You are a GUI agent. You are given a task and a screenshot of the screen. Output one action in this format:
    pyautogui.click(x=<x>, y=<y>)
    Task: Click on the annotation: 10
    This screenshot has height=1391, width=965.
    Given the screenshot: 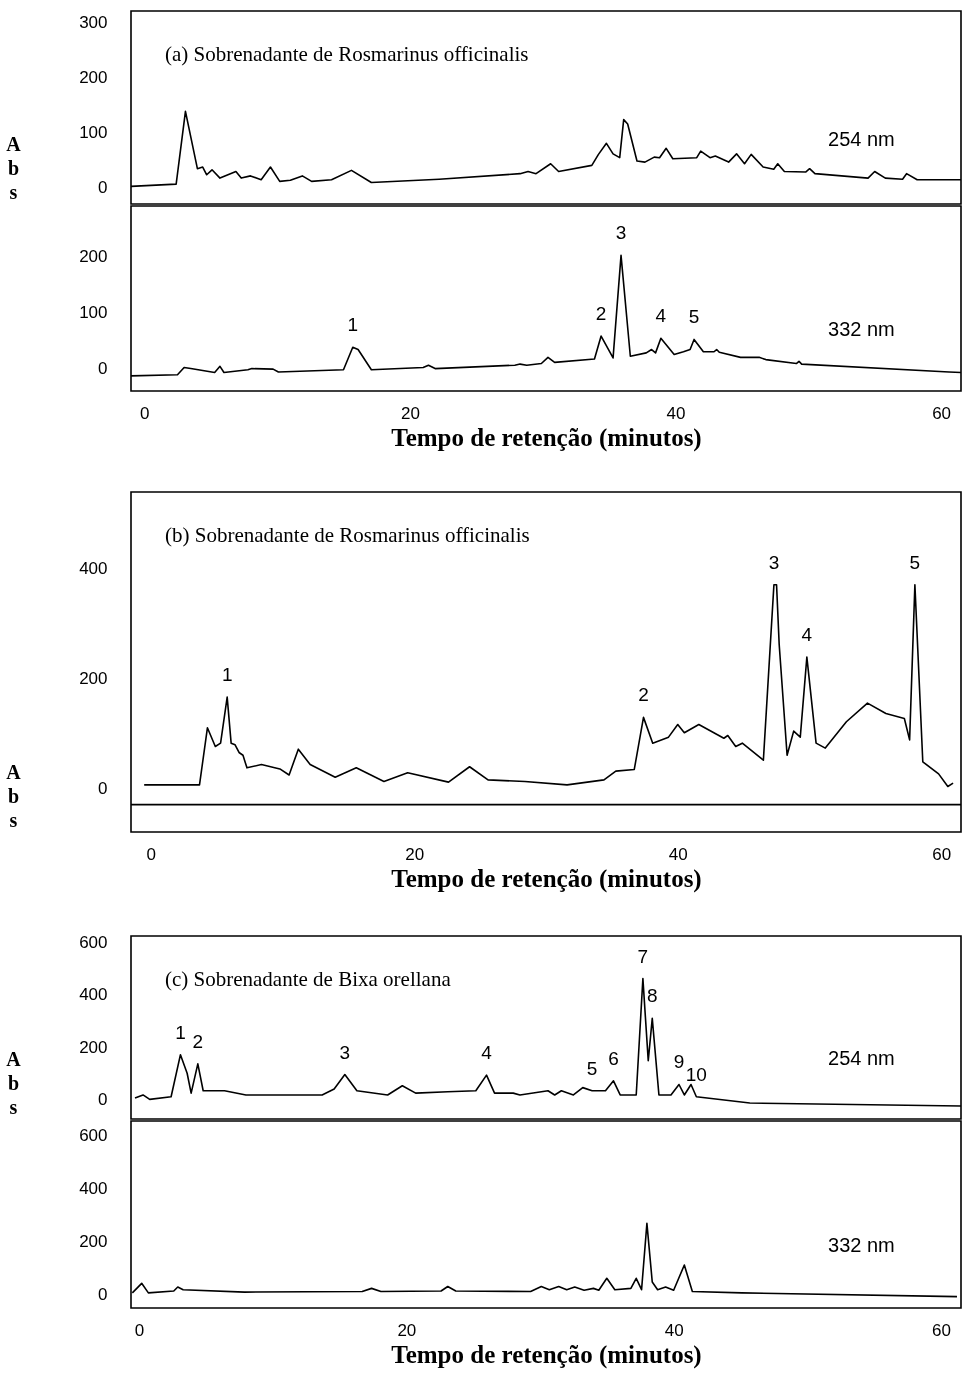 What is the action you would take?
    pyautogui.click(x=696, y=1074)
    